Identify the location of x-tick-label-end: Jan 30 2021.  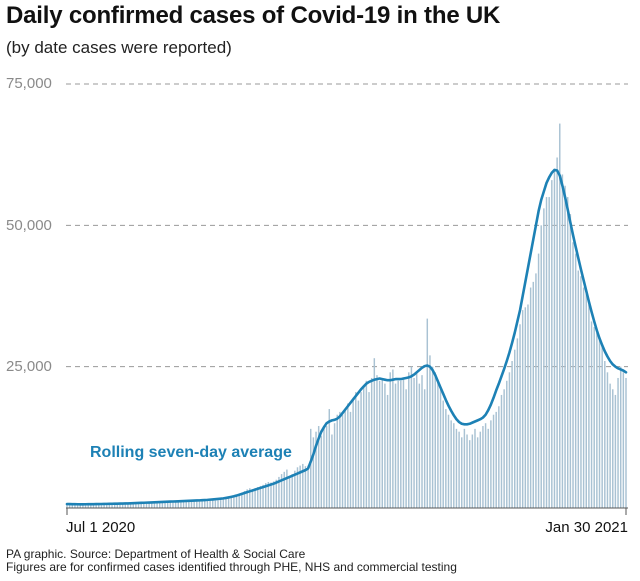
(586, 527).